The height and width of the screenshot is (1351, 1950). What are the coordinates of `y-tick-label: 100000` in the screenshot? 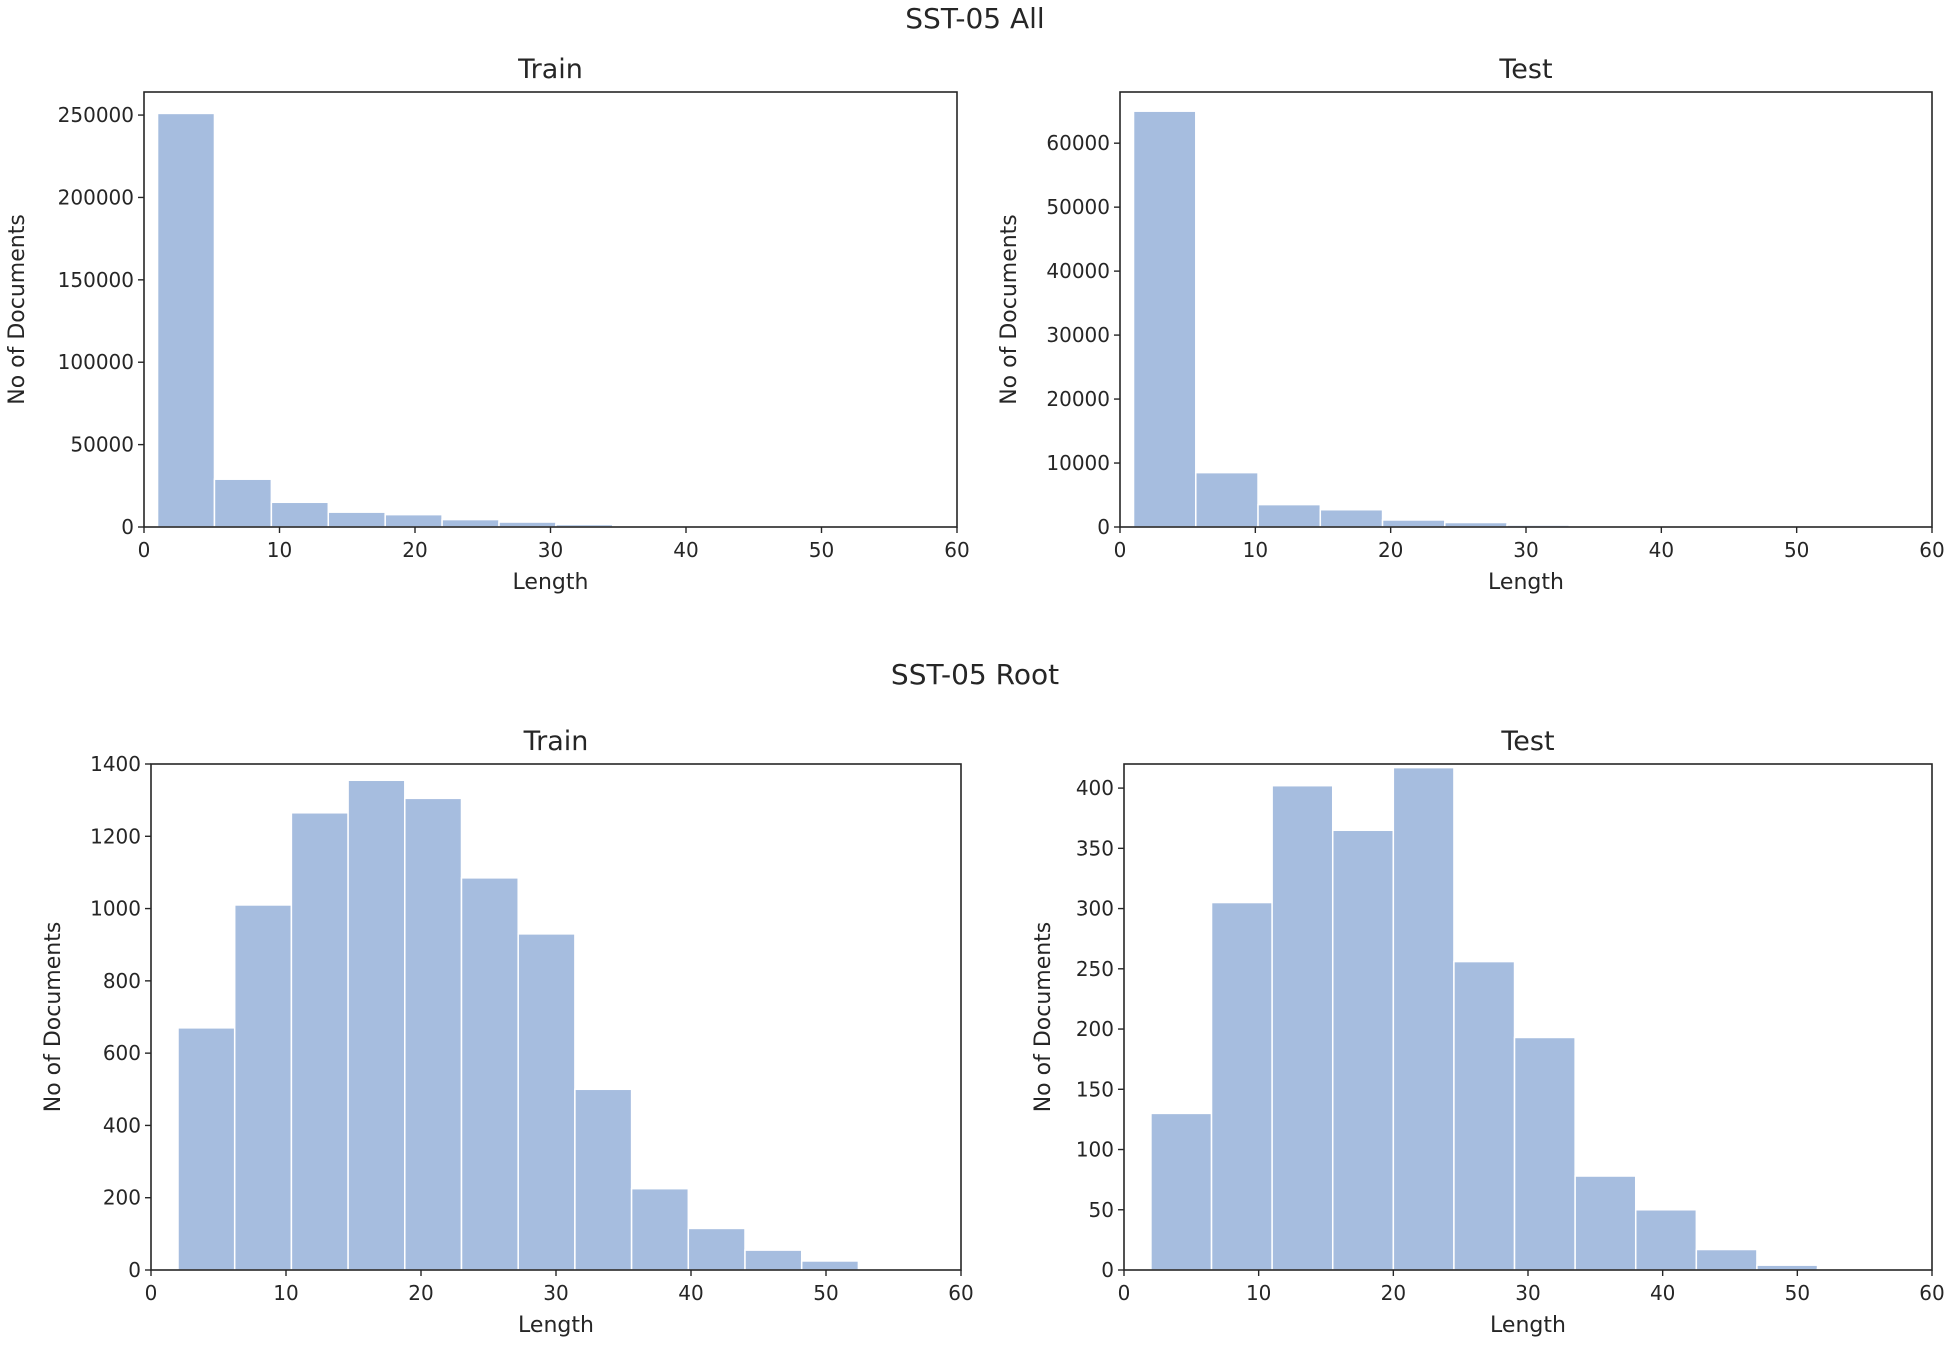 It's located at (96, 362).